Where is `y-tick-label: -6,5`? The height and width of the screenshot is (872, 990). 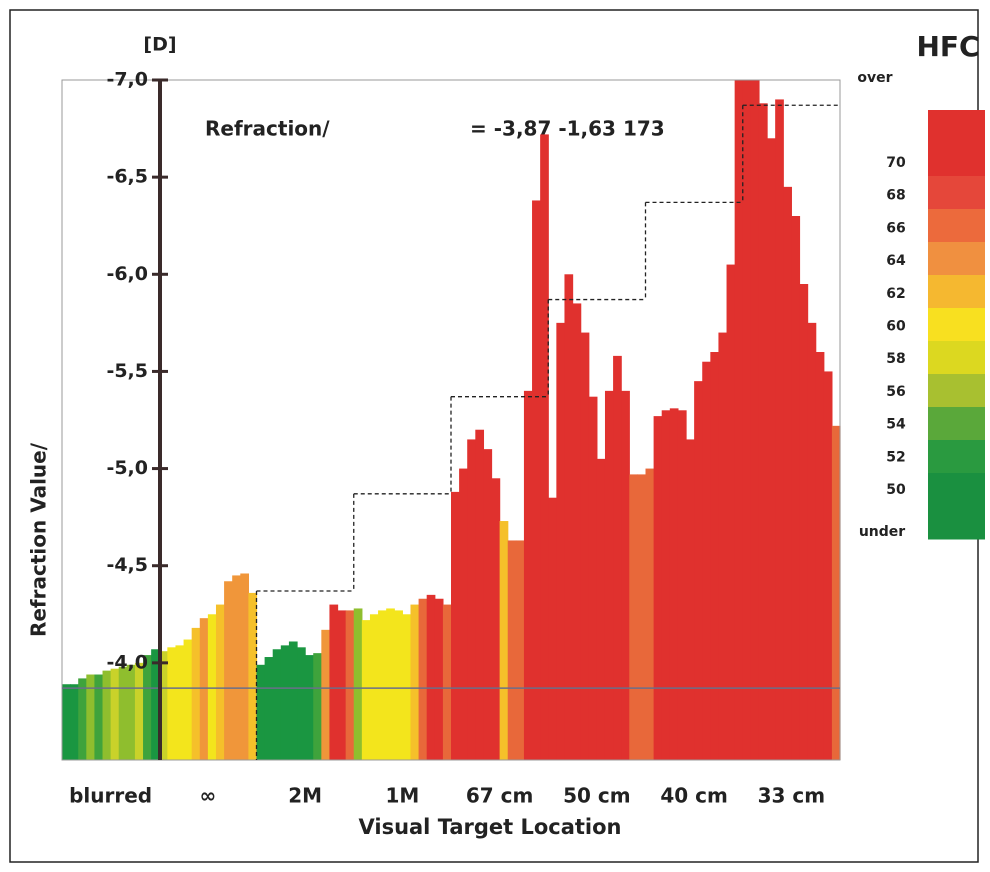
y-tick-label: -6,5 is located at coordinates (127, 177).